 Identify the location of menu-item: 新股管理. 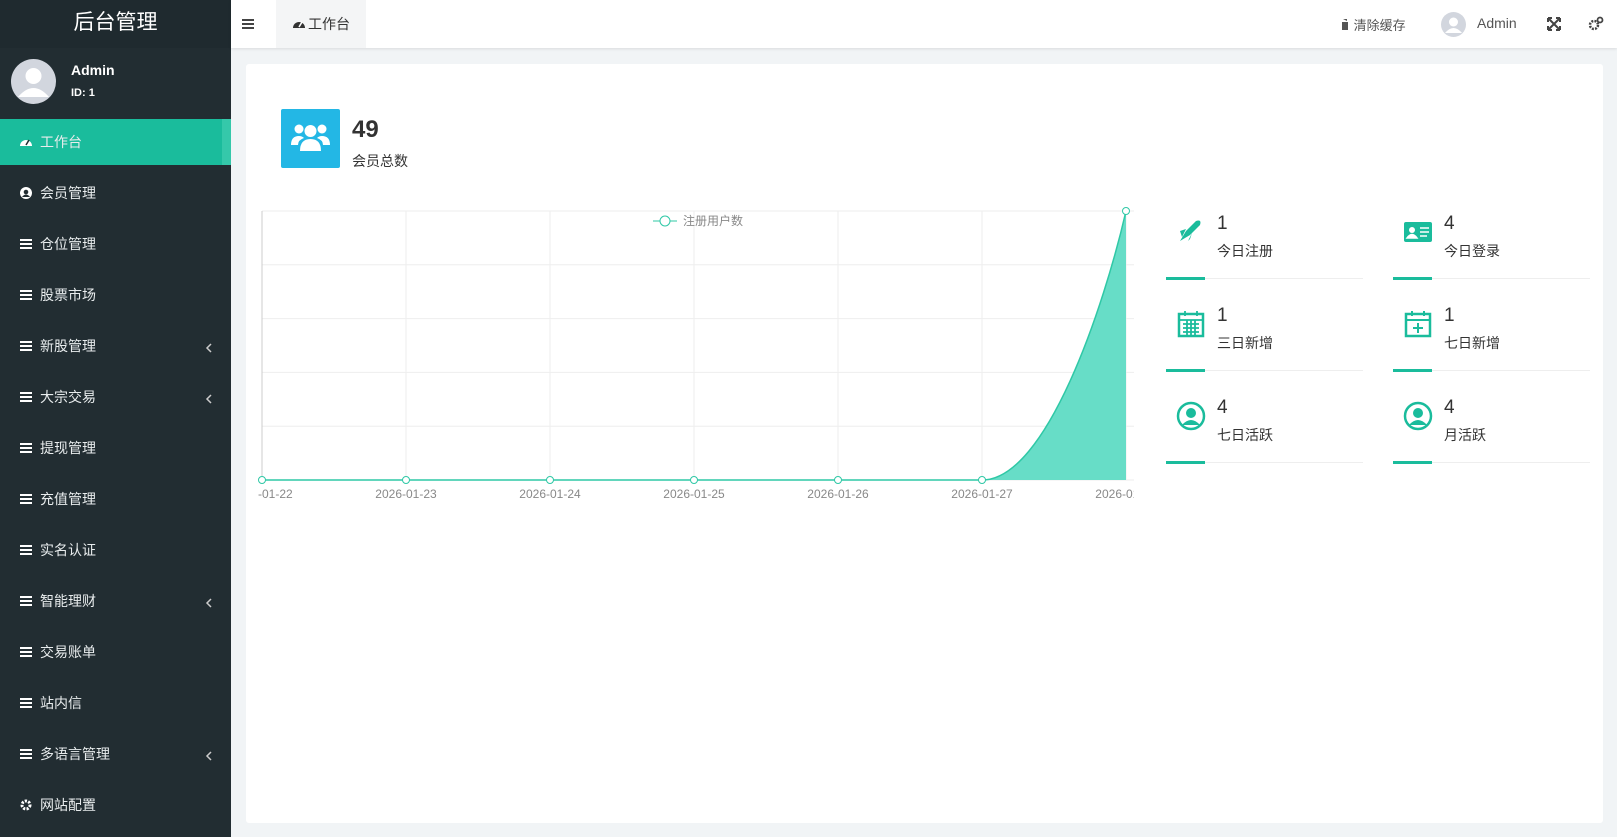
(115, 346).